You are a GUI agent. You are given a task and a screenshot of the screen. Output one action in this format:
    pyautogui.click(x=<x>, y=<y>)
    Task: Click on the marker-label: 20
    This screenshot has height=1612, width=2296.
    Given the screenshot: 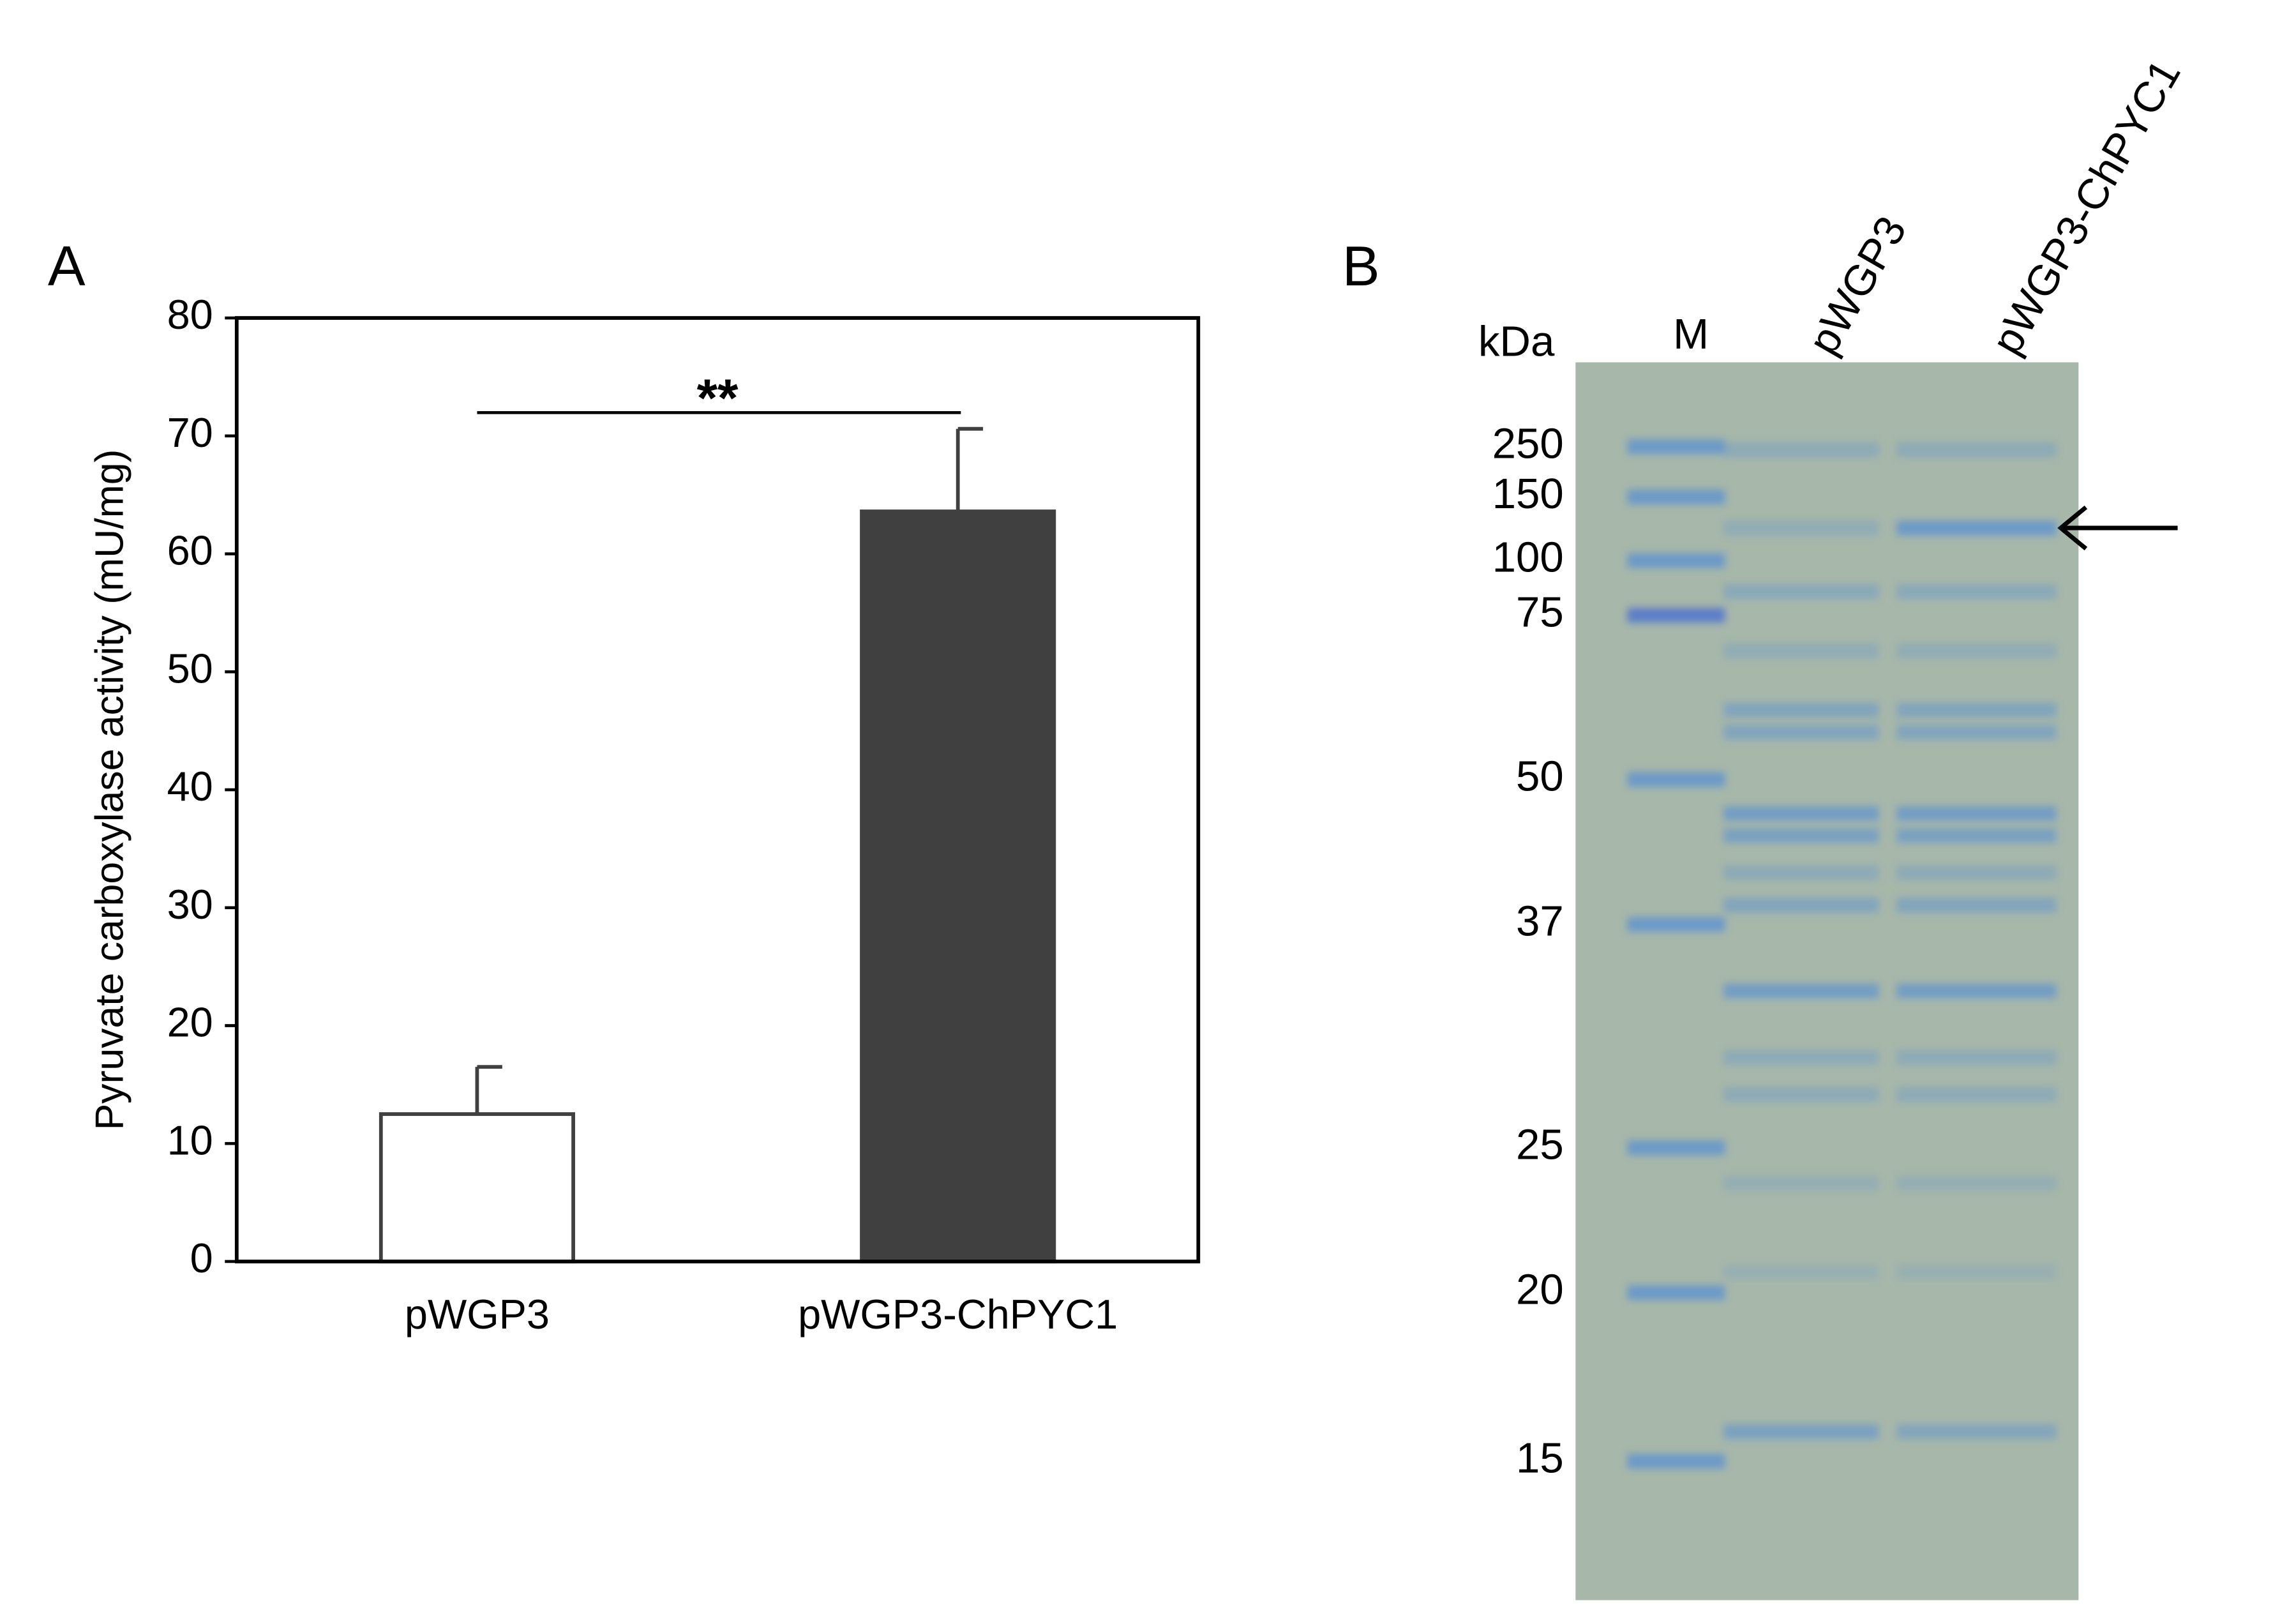 What is the action you would take?
    pyautogui.click(x=1540, y=1289)
    